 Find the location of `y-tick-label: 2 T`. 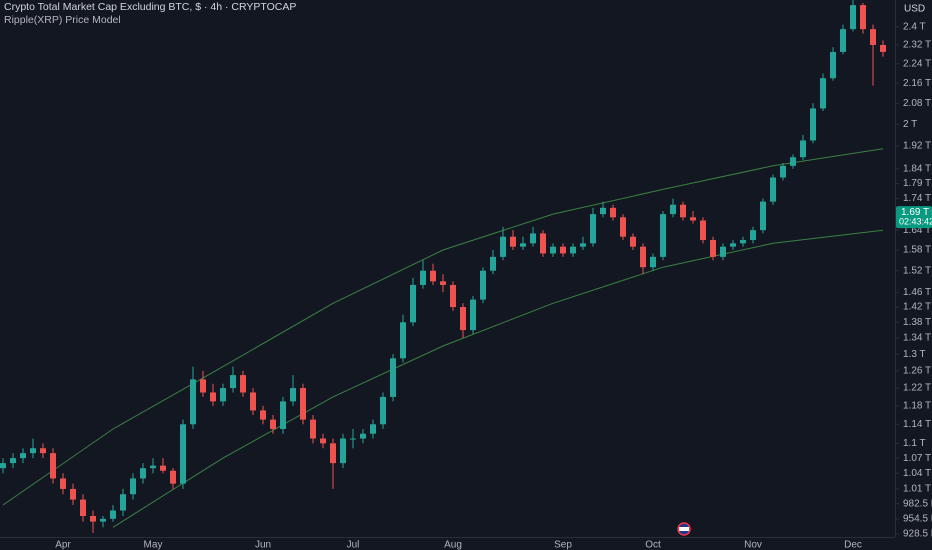

y-tick-label: 2 T is located at coordinates (910, 124).